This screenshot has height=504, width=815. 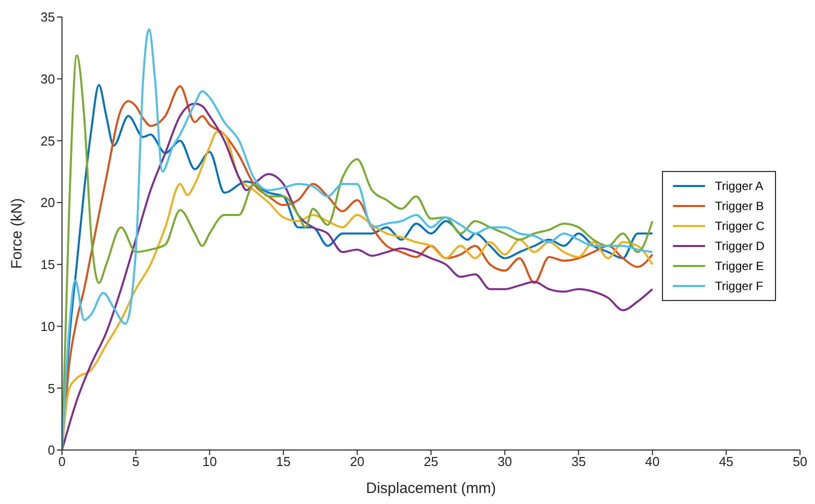 What do you see at coordinates (47, 78) in the screenshot?
I see `y-tick-label: 30` at bounding box center [47, 78].